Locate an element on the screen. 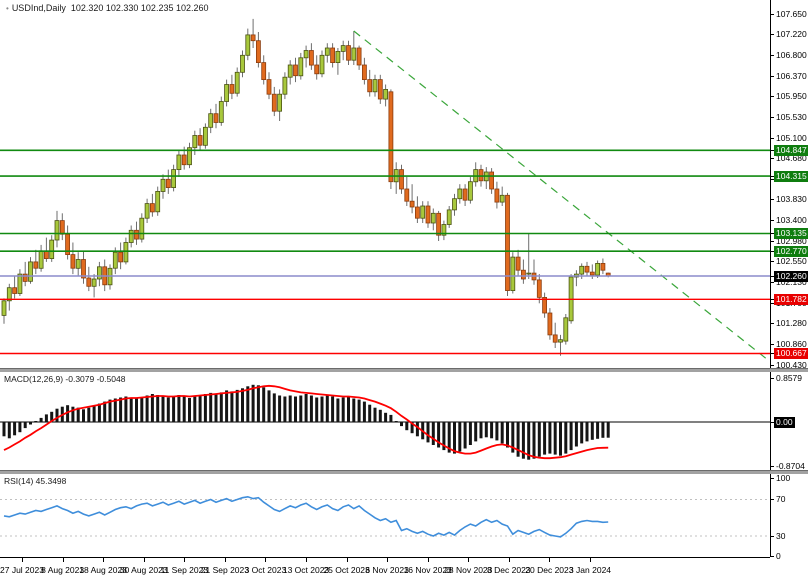 The height and width of the screenshot is (580, 808). axis-border-line is located at coordinates (770, 278).